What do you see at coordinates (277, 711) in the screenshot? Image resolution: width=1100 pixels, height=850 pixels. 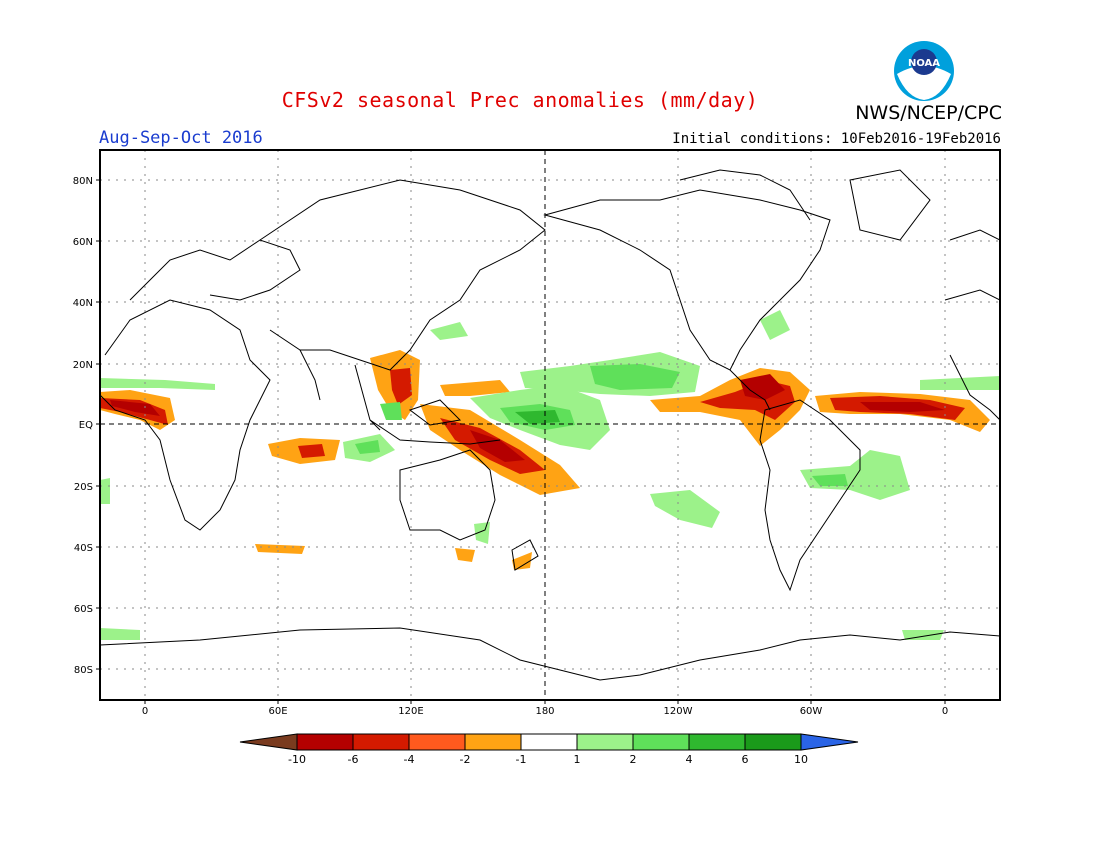 I see `lon-label: 60E` at bounding box center [277, 711].